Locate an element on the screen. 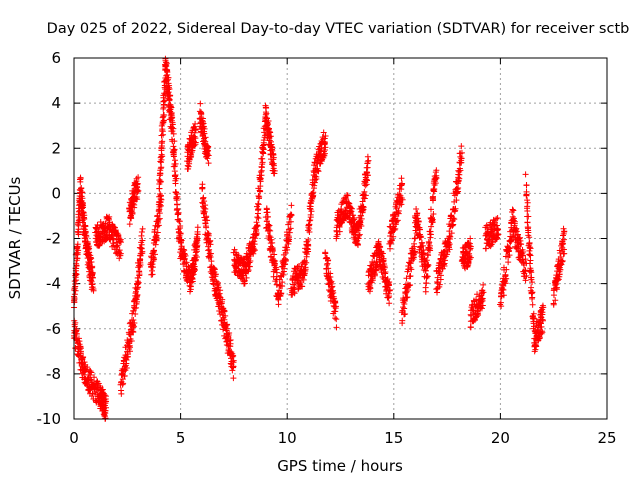 The image size is (640, 480). x-tick-label: 5 is located at coordinates (181, 438).